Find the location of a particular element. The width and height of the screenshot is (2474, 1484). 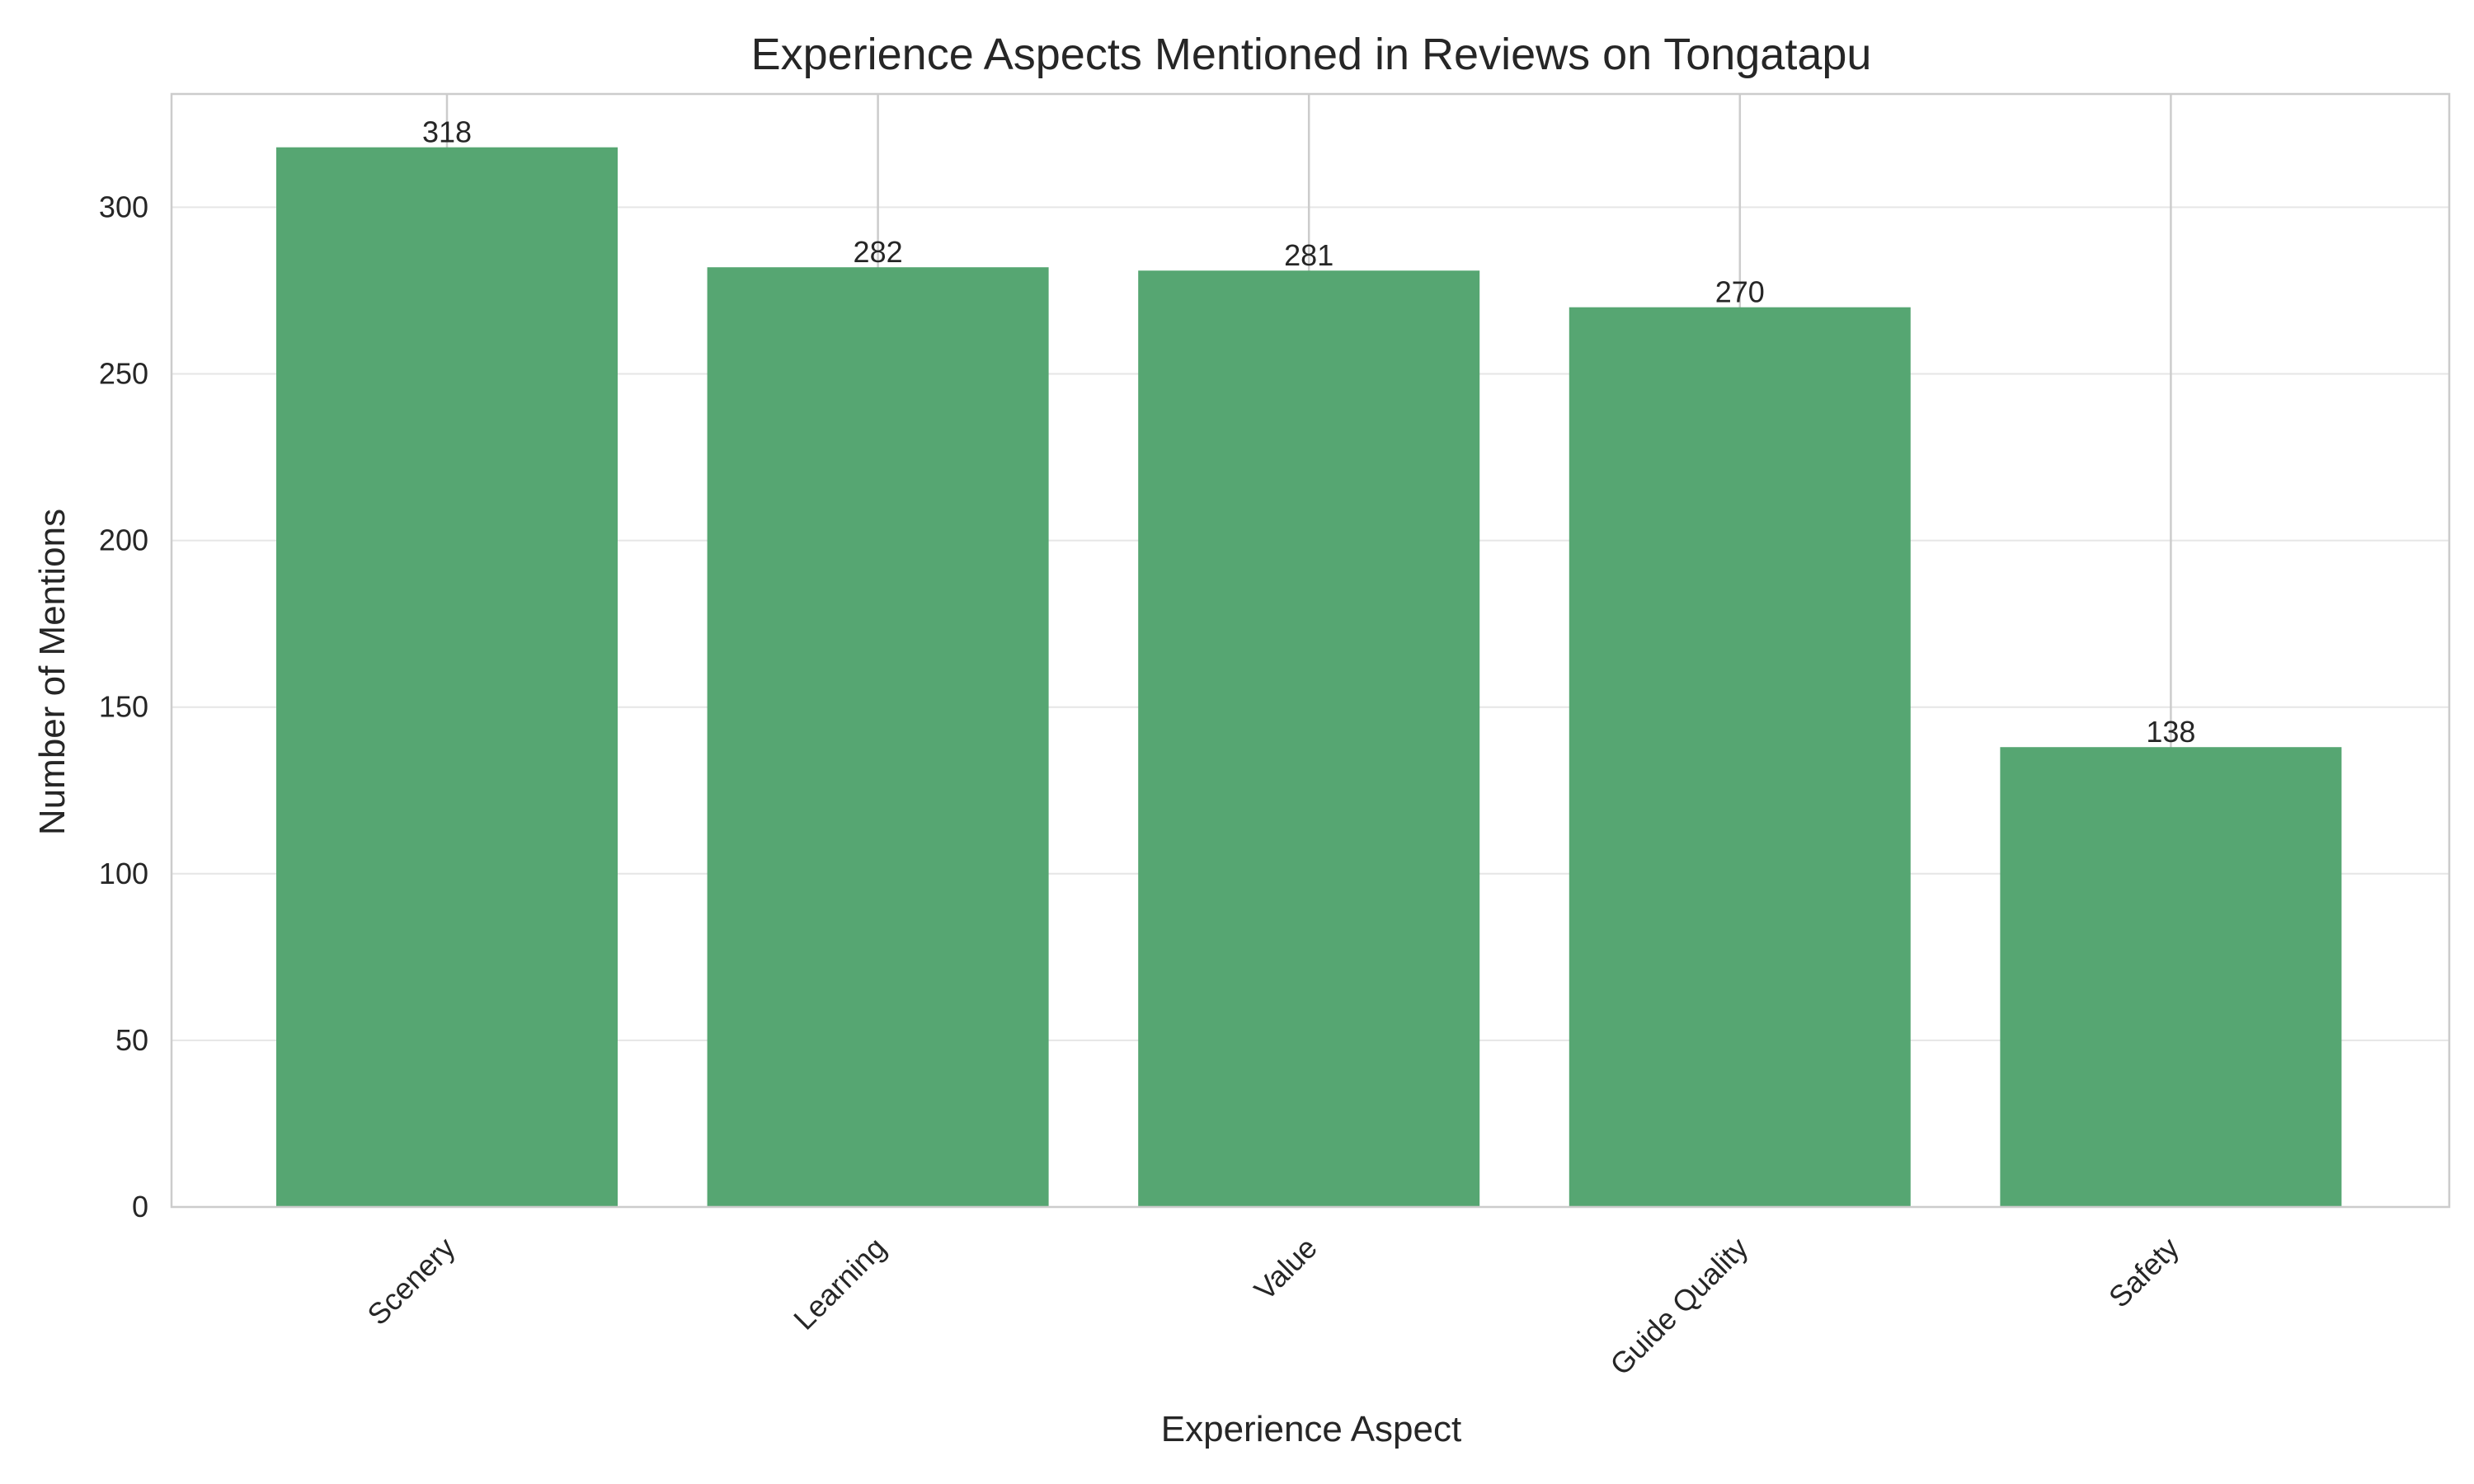

x-axis-label: Experience Aspect is located at coordinates (1311, 1429).